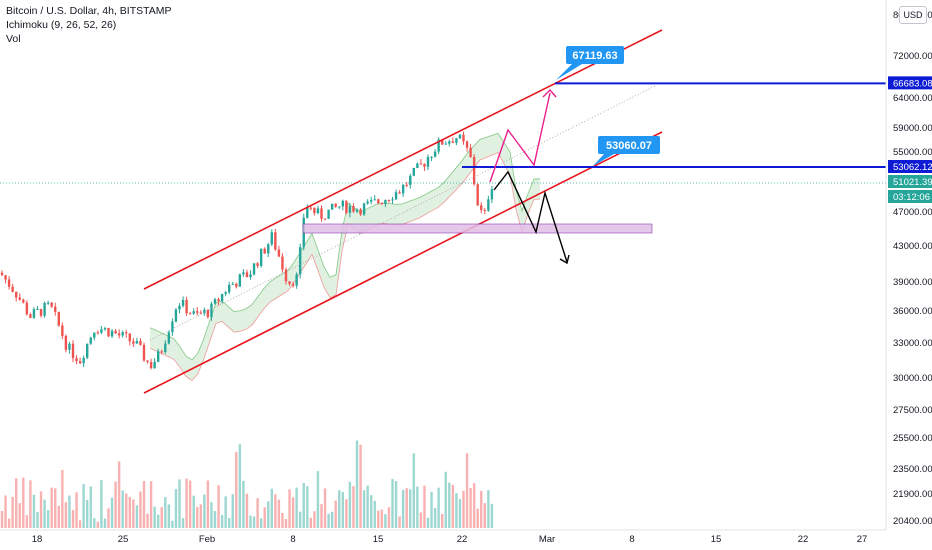  Describe the element at coordinates (123, 539) in the screenshot. I see `x-tick-label: 25` at that location.